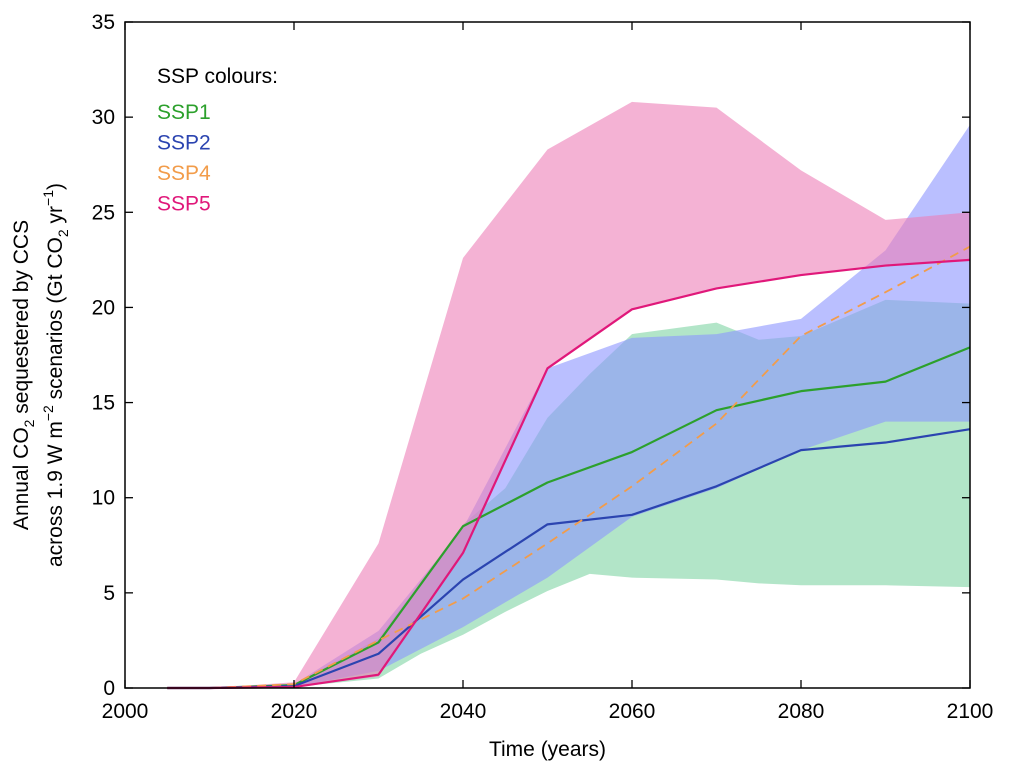  I want to click on y-tick-label: 5, so click(109, 593).